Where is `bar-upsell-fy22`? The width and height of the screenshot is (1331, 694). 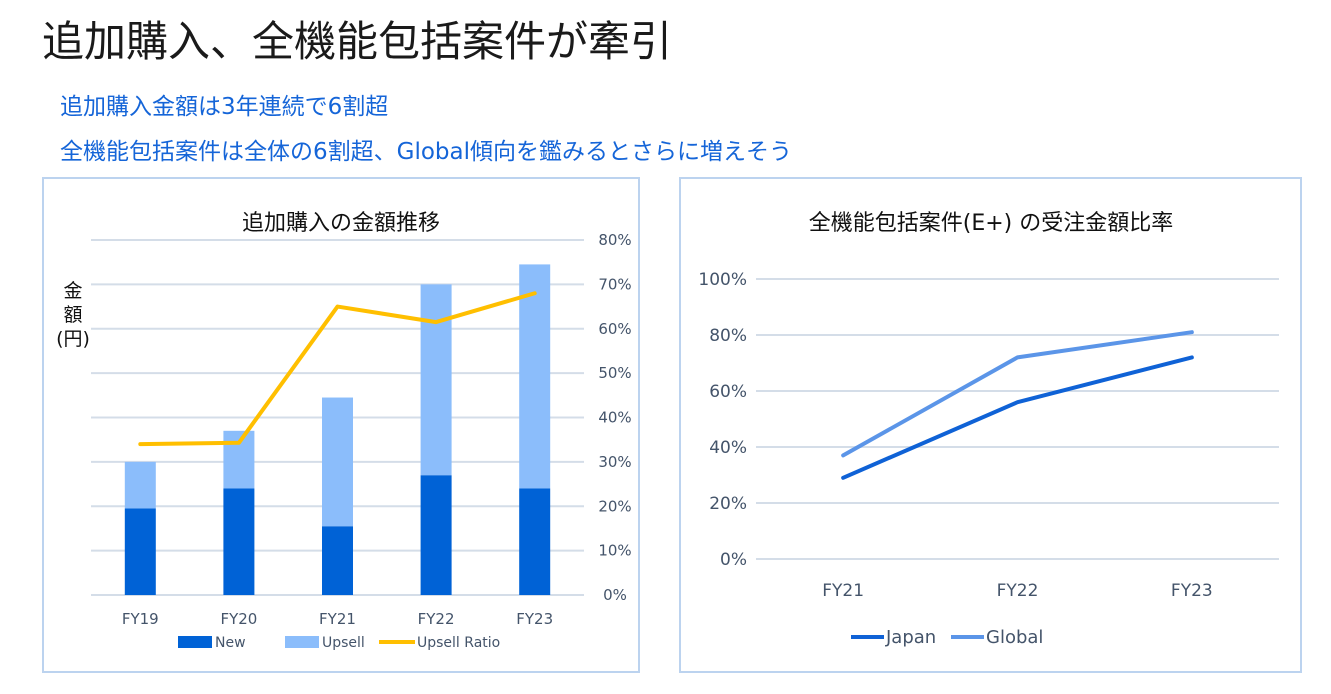
bar-upsell-fy22 is located at coordinates (436, 380).